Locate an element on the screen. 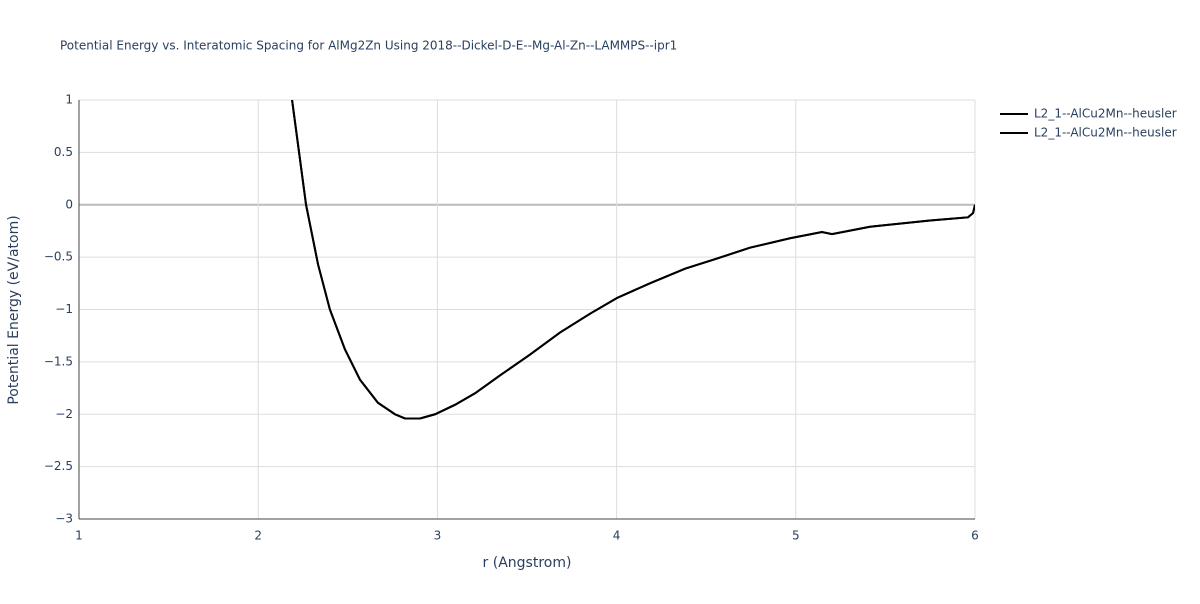 This screenshot has width=1200, height=604. x-tick-label: 6 is located at coordinates (975, 536).